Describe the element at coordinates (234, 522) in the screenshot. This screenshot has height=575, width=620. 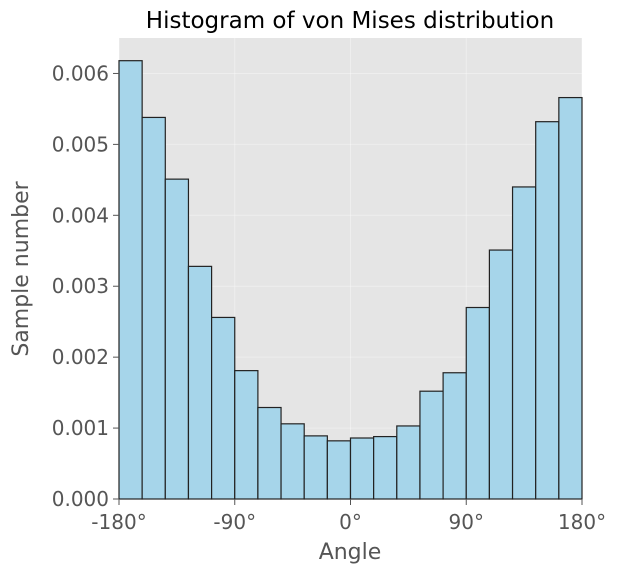
I see `x-tick-label: -90°` at that location.